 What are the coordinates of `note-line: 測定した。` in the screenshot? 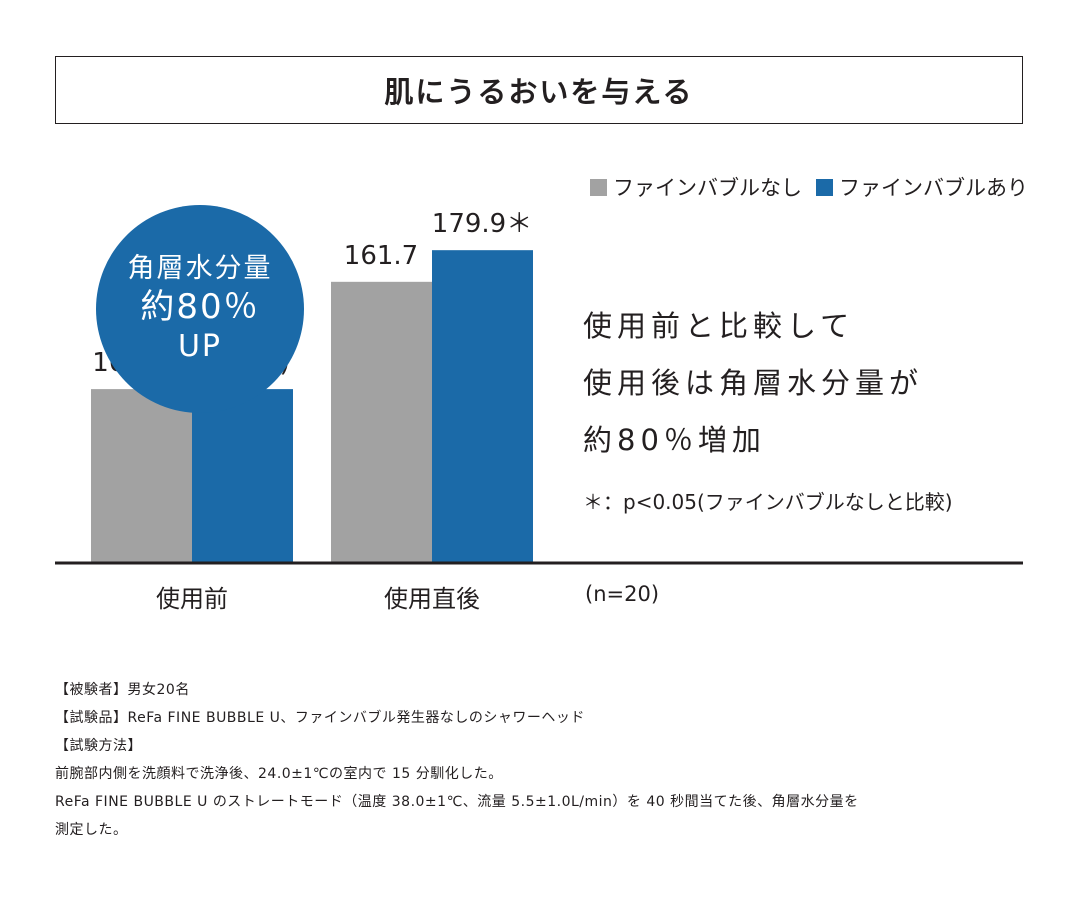 It's located at (91, 830).